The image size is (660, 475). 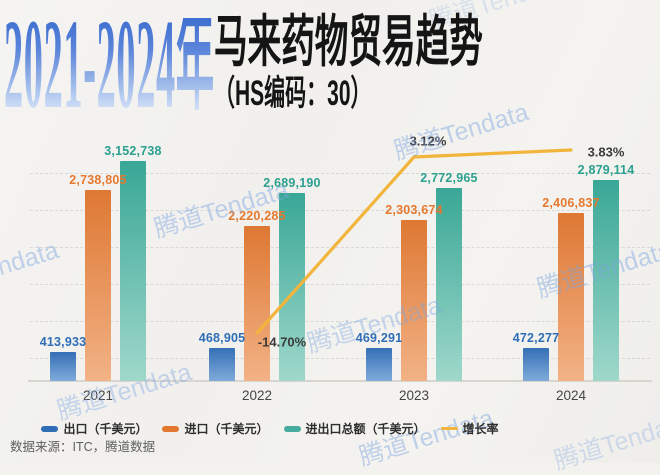 What do you see at coordinates (414, 395) in the screenshot?
I see `x-axis-label-2023: 2023` at bounding box center [414, 395].